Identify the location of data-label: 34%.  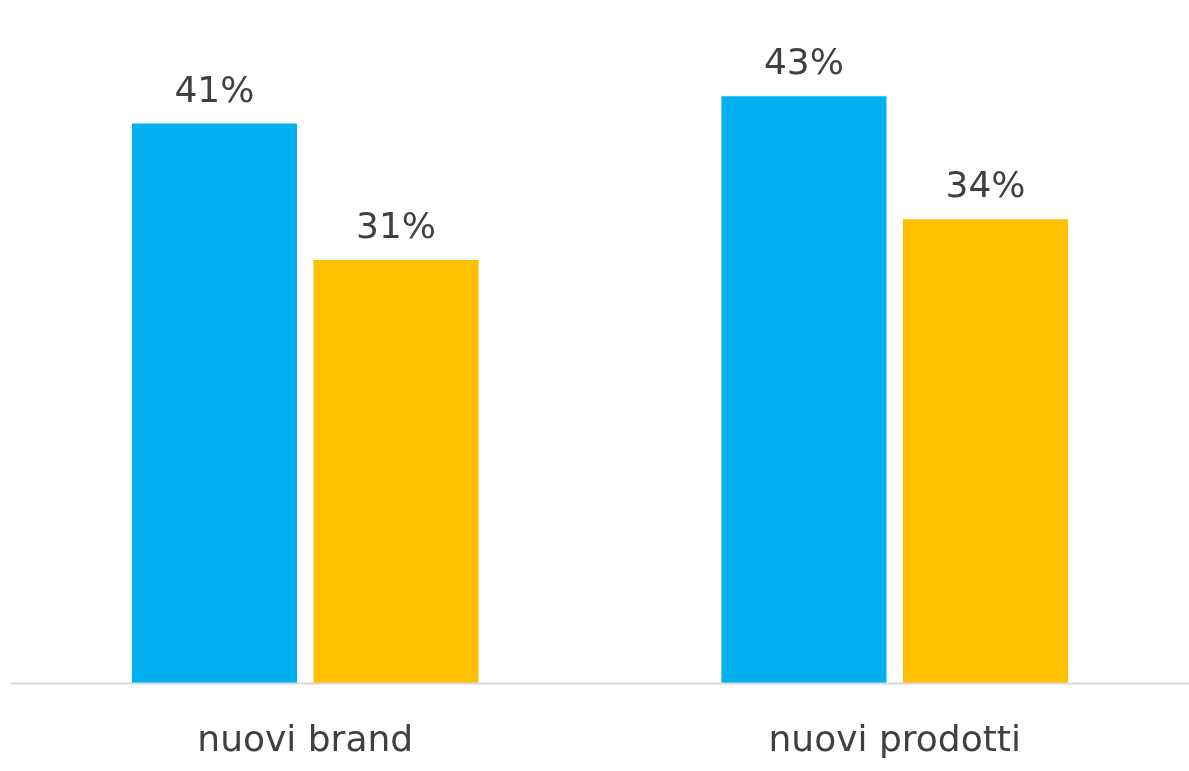
(985, 185).